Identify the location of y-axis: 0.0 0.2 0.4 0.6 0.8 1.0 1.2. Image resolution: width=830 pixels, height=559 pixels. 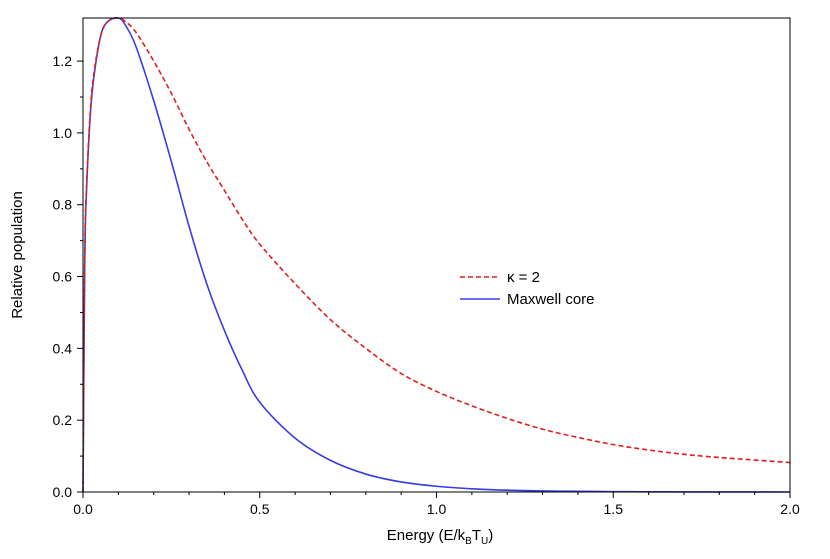
(68, 276).